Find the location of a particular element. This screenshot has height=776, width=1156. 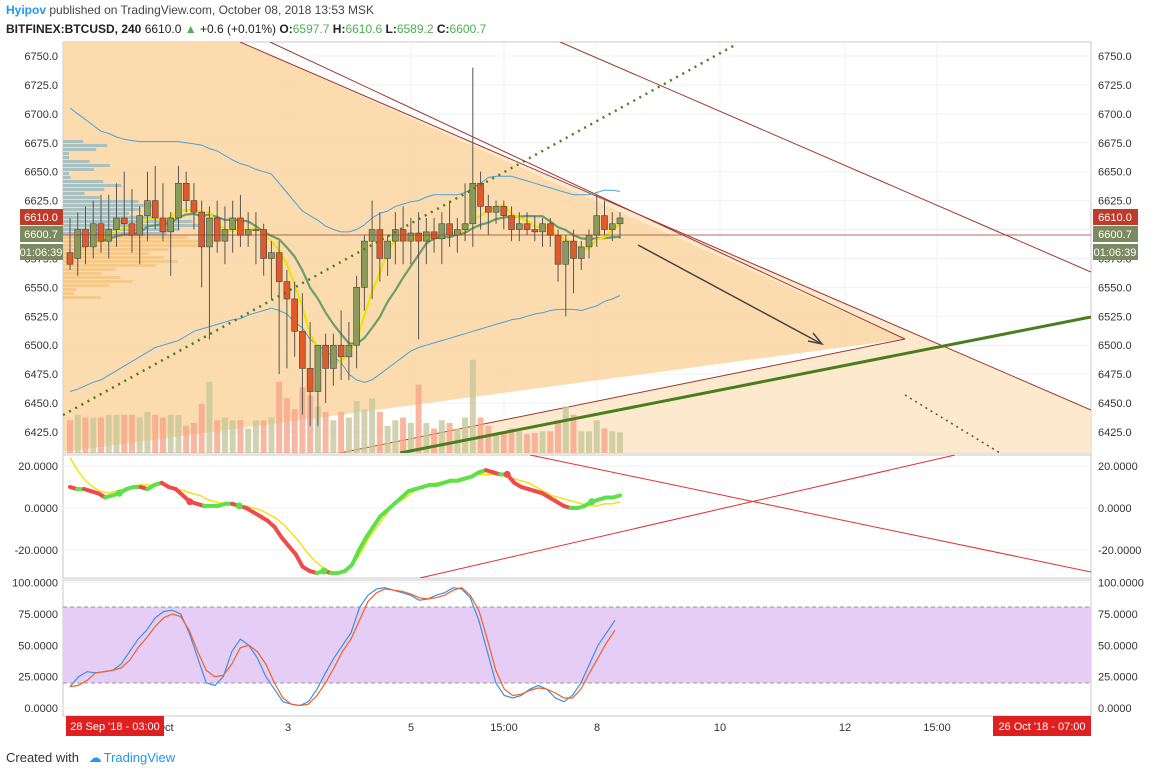

indicator2-tick-right: 0.0000 is located at coordinates (1115, 709).